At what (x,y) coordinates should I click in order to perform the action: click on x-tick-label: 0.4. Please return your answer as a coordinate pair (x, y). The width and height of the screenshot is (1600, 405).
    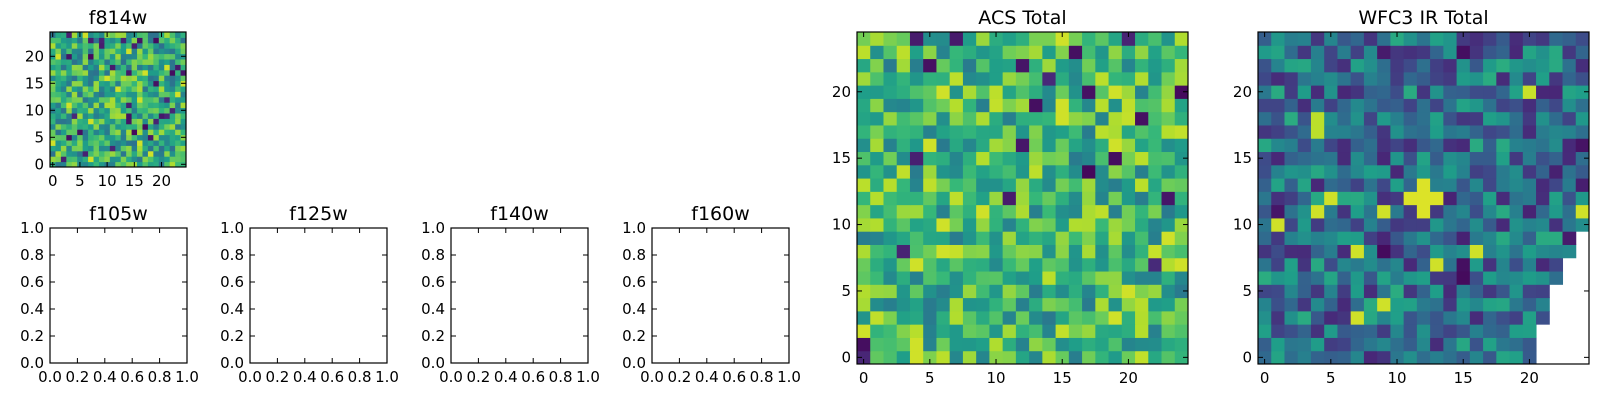
    Looking at the image, I should click on (305, 377).